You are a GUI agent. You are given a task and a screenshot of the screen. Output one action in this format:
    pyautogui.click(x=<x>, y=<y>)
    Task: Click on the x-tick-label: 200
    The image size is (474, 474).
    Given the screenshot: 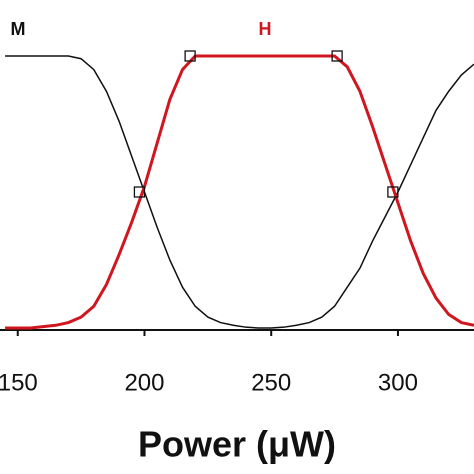 What is the action you would take?
    pyautogui.click(x=144, y=382)
    